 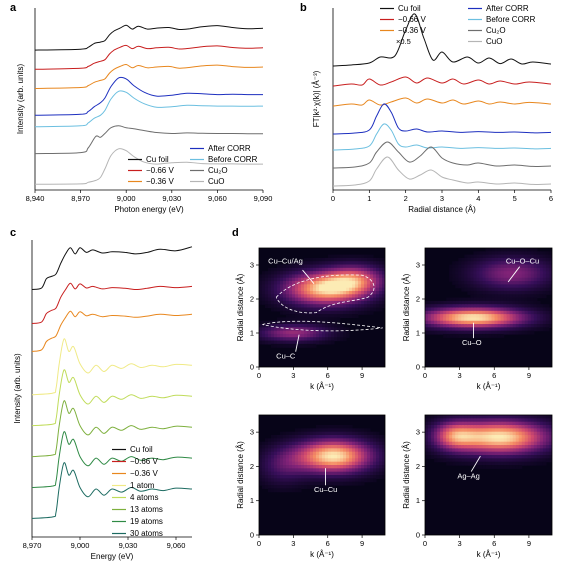 What do you see at coordinates (412, 19) in the screenshot?
I see `legend-label-2: −0.66 V` at bounding box center [412, 19].